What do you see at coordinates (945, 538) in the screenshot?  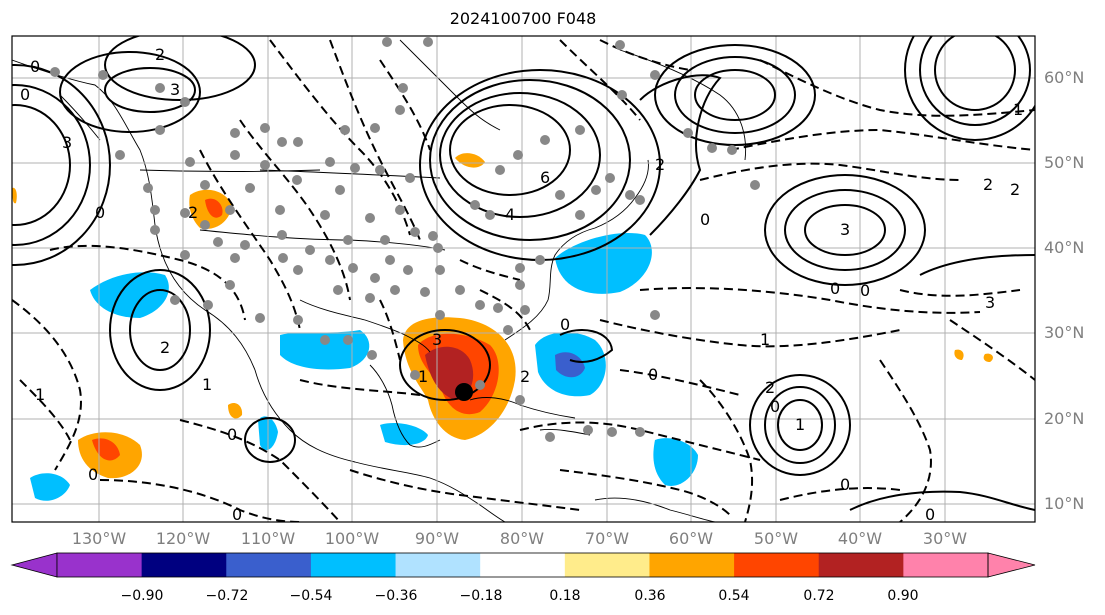 I see `lon-label: 30°W` at bounding box center [945, 538].